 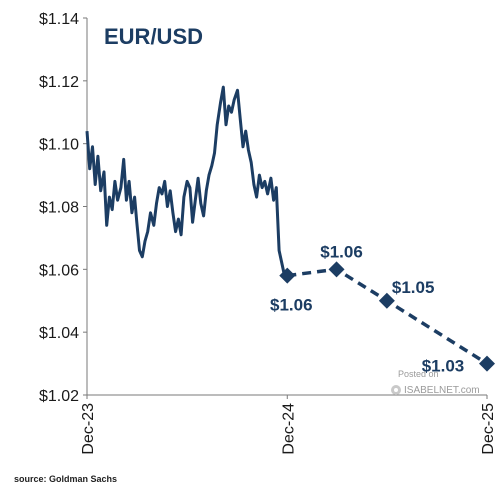 What do you see at coordinates (488, 429) in the screenshot?
I see `x-tick-label: Dec-25` at bounding box center [488, 429].